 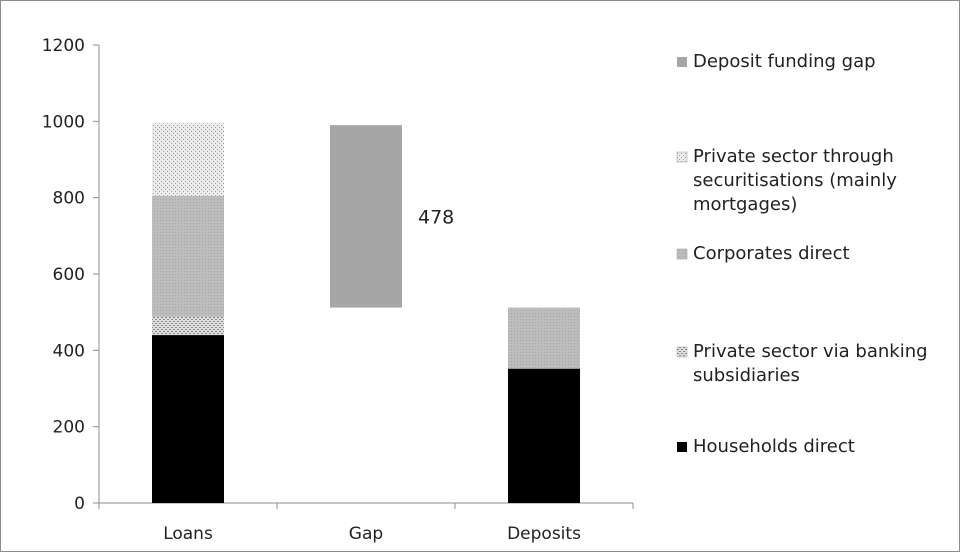 I want to click on legend-label: Corporates direct, so click(x=771, y=253).